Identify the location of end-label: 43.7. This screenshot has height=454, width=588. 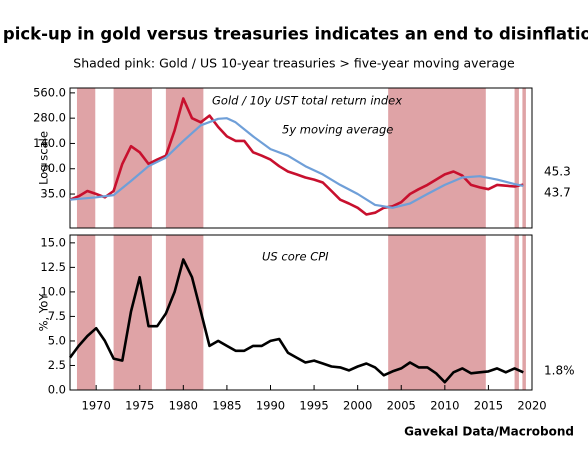
(557, 193).